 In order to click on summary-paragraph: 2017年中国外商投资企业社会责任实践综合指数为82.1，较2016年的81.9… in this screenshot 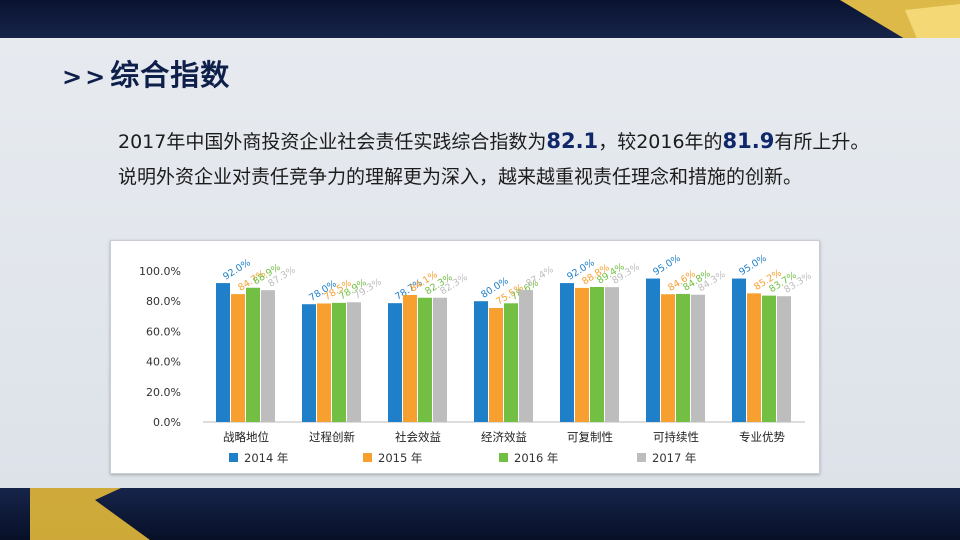, I will do `click(498, 159)`.